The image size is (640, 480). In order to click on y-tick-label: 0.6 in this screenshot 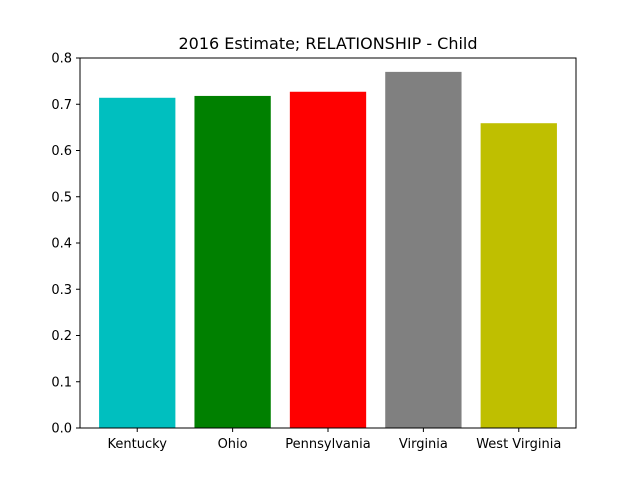, I will do `click(61, 151)`.